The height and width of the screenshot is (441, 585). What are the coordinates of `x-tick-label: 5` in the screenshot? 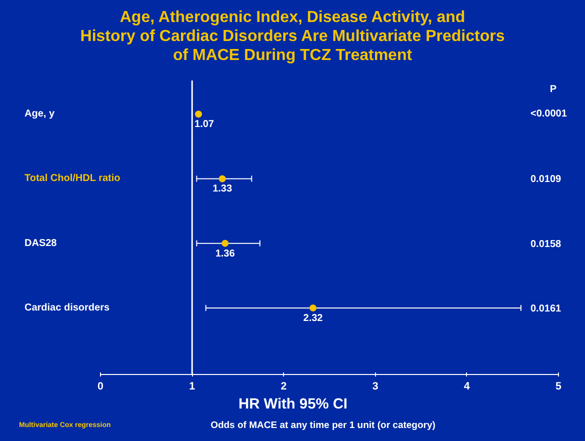 It's located at (559, 386).